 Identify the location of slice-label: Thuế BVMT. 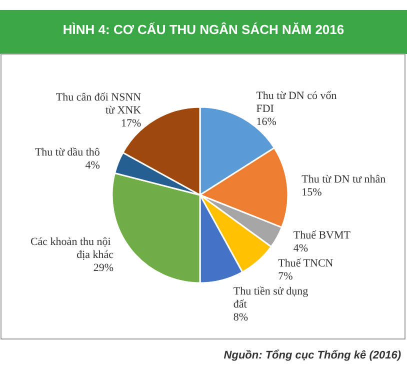
(322, 236).